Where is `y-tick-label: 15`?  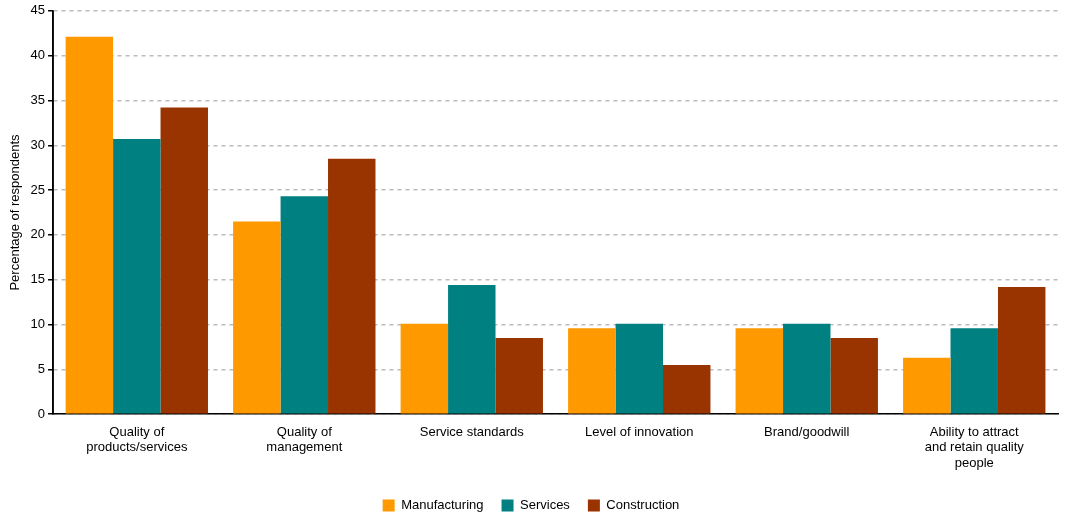
y-tick-label: 15 is located at coordinates (38, 279).